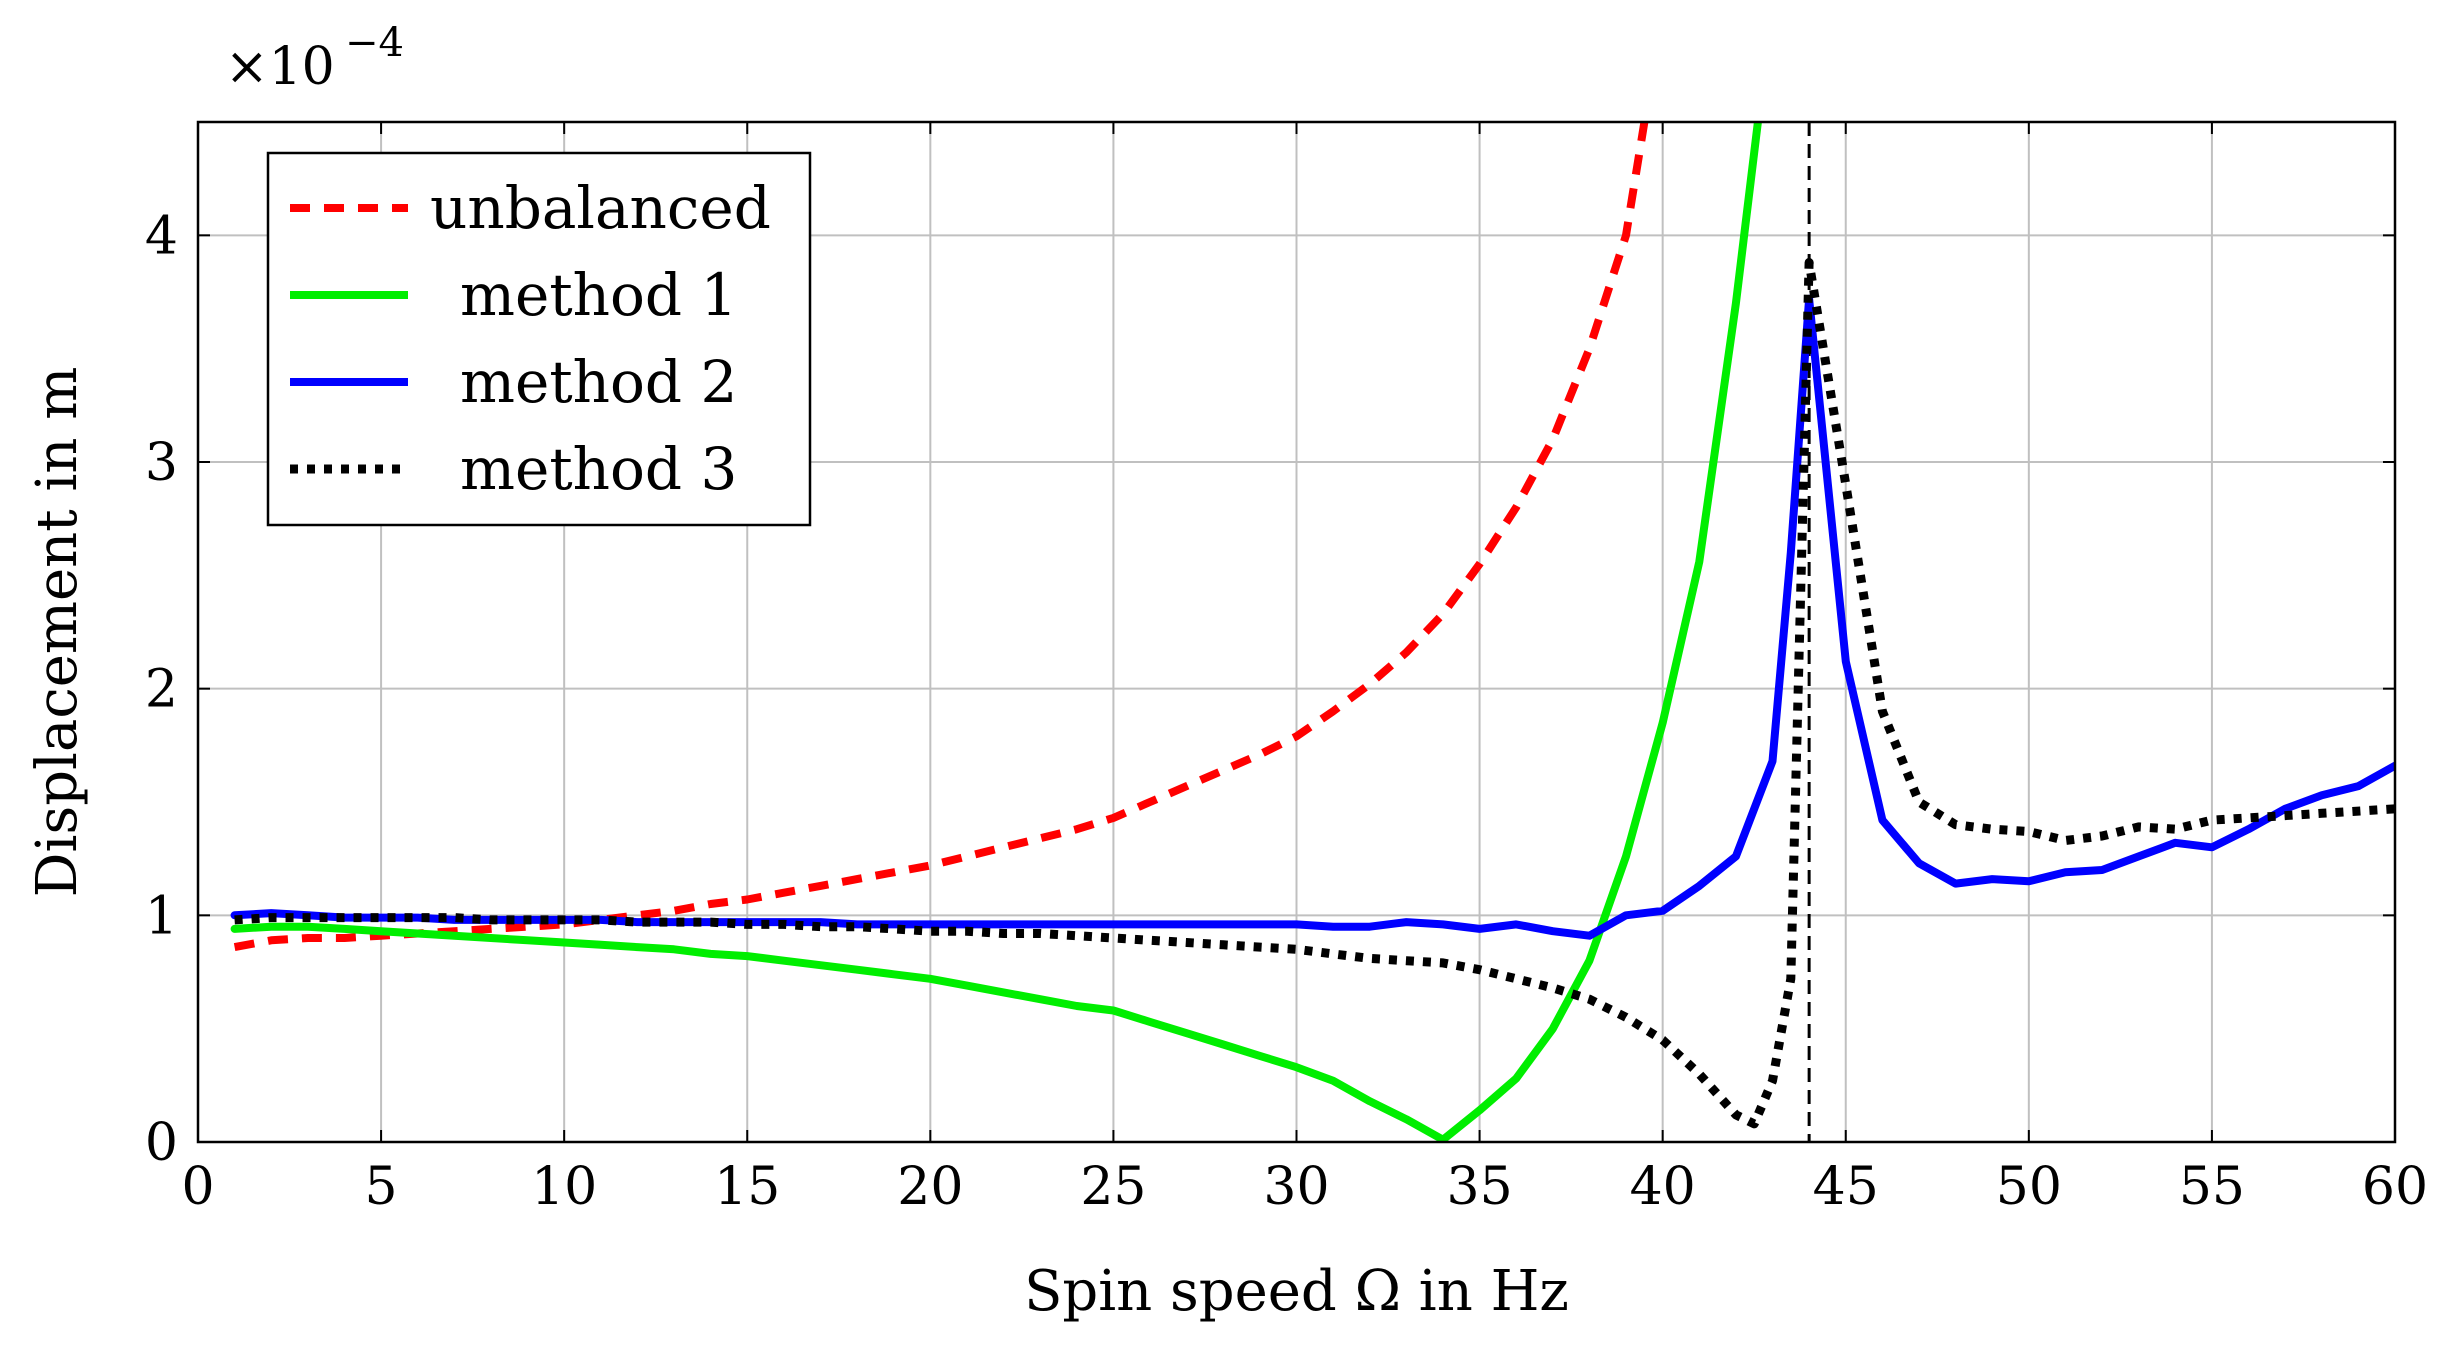 This screenshot has height=1363, width=2457. Describe the element at coordinates (2395, 1187) in the screenshot. I see `x-tick-label: 60` at that location.